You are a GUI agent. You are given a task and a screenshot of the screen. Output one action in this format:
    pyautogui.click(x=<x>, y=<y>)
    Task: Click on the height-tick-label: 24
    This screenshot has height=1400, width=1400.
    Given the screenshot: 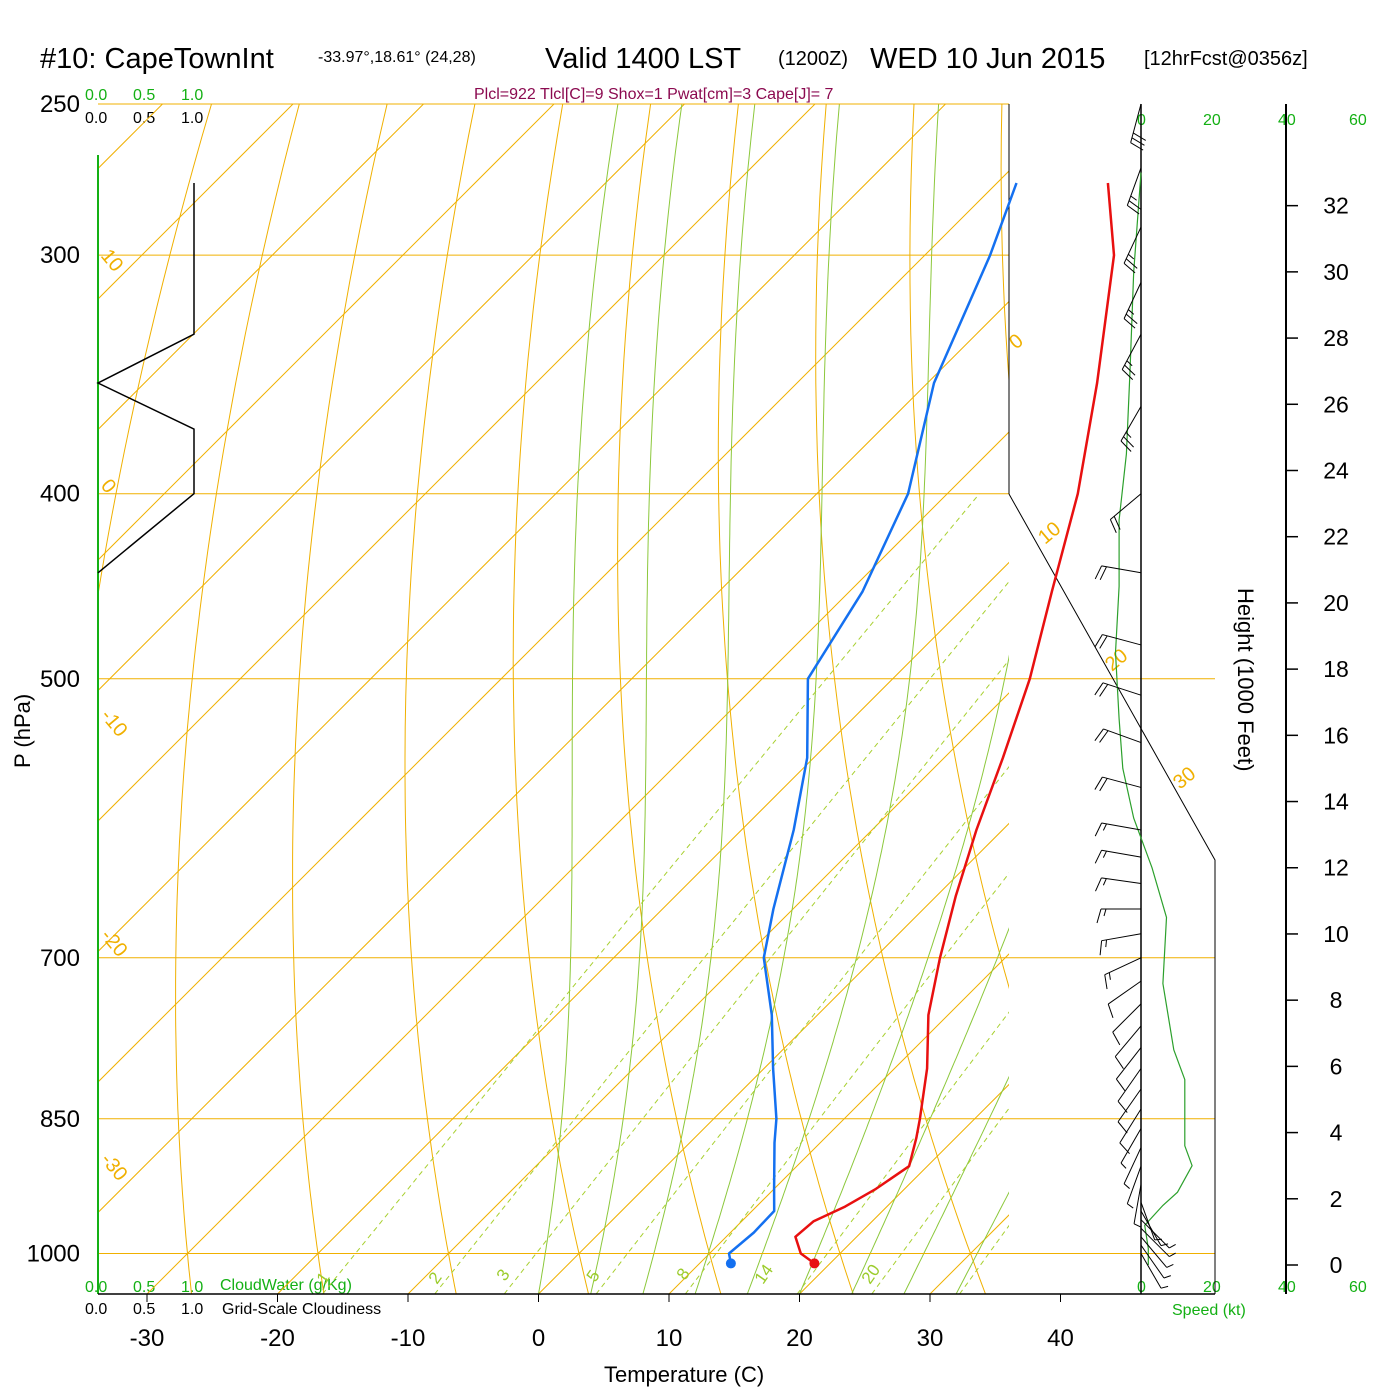 What is the action you would take?
    pyautogui.click(x=1336, y=470)
    